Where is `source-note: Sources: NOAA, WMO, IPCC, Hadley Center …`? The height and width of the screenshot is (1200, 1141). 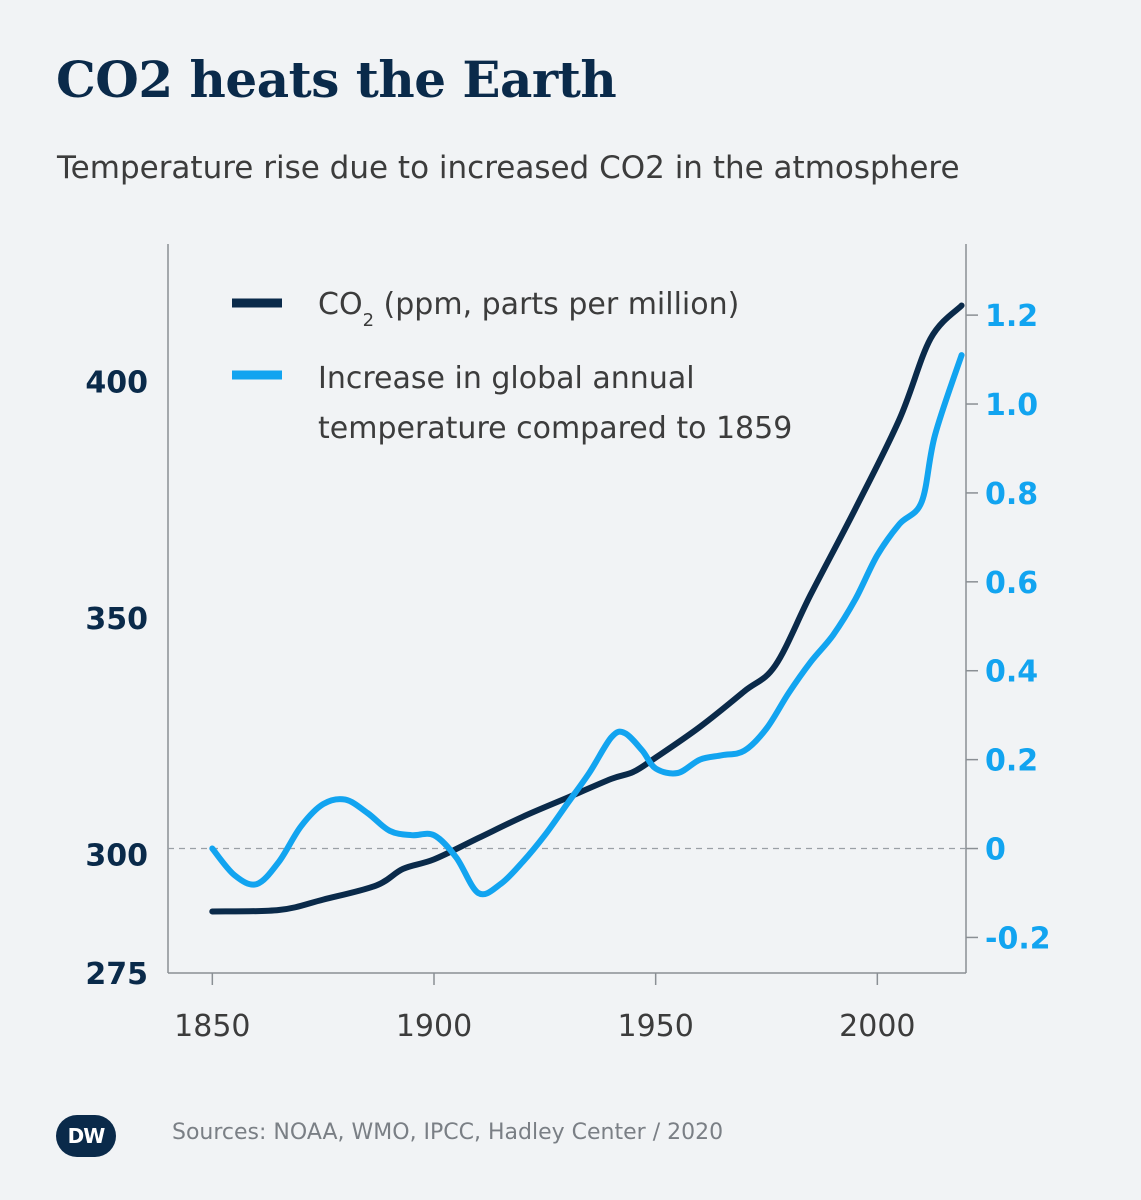 source-note: Sources: NOAA, WMO, IPCC, Hadley Center … is located at coordinates (448, 1132).